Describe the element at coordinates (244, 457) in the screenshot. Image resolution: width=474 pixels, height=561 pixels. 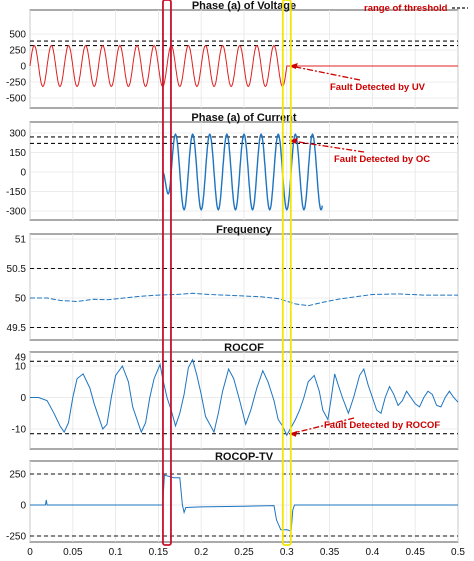
I see `panel-title: ROCOP-TV` at that location.